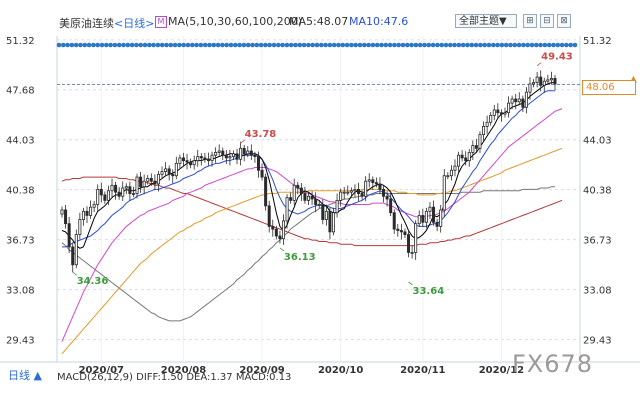  What do you see at coordinates (547, 21) in the screenshot?
I see `zoom-out-icon: ⊟` at bounding box center [547, 21].